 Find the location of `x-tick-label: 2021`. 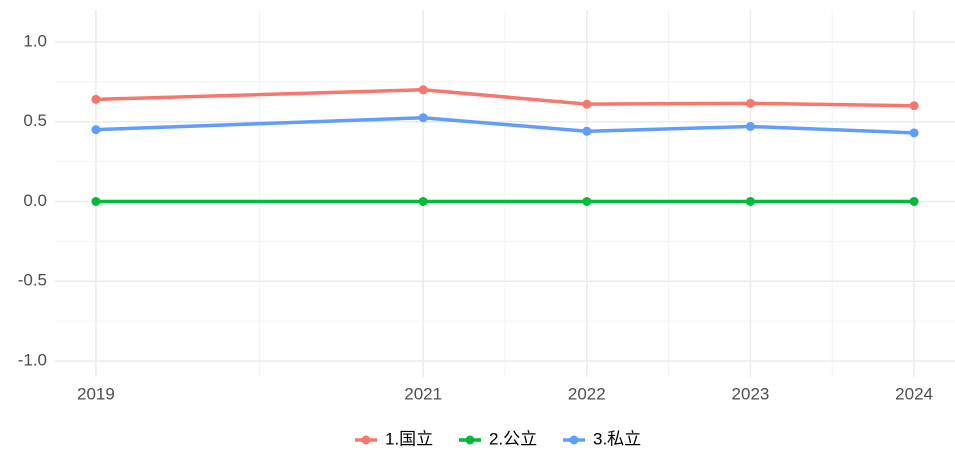

x-tick-label: 2021 is located at coordinates (423, 393).